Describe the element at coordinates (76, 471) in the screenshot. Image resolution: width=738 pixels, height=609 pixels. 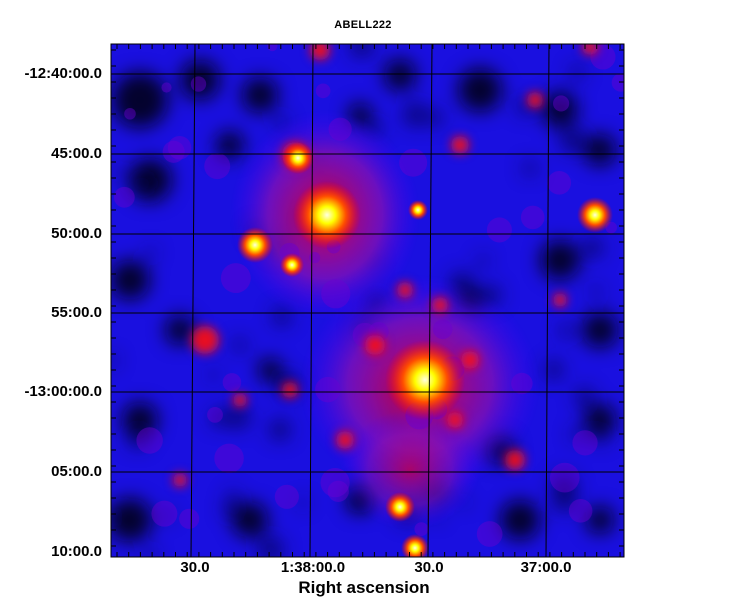
I see `y-tick-label: 05:00.0` at that location.